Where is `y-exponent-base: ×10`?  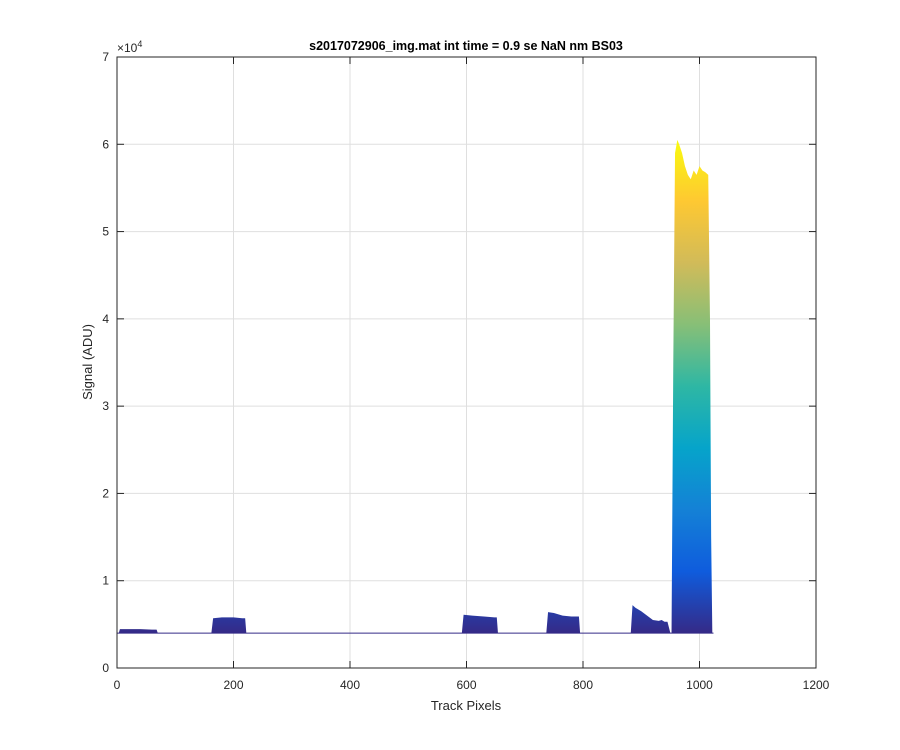 y-exponent-base: ×10 is located at coordinates (127, 48).